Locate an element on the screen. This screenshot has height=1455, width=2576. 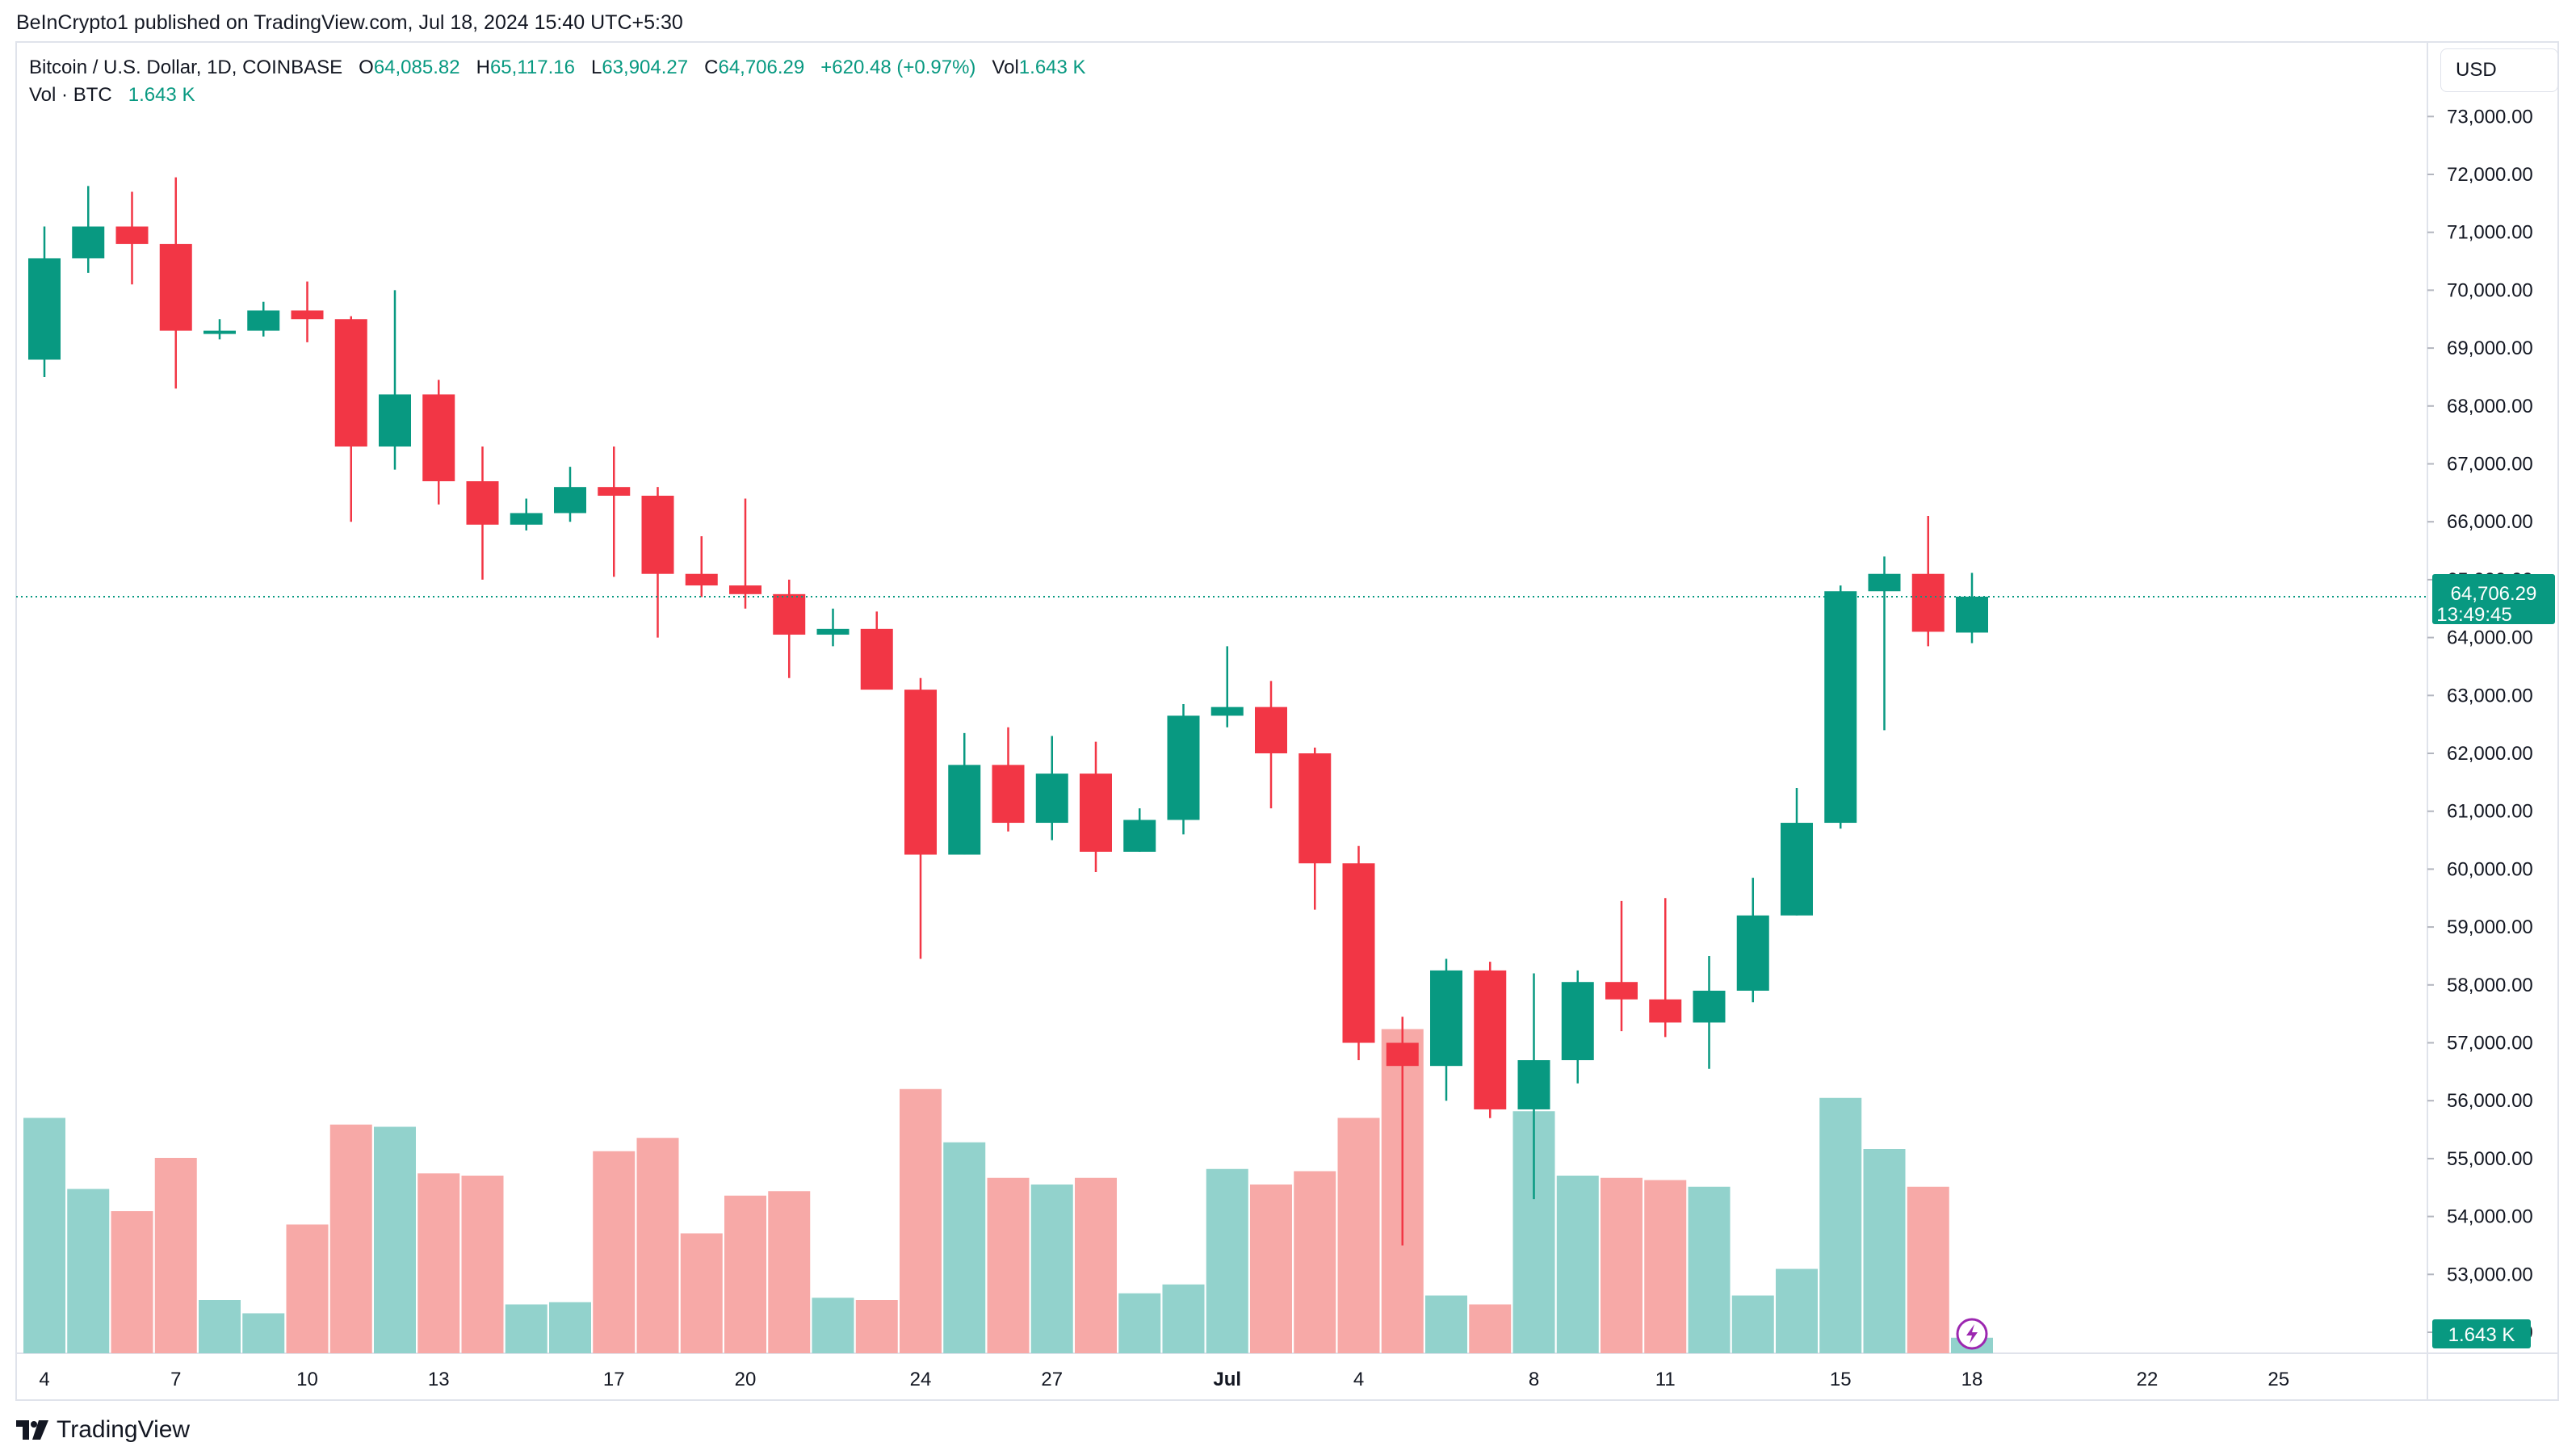
price-tick-label: 54,000.00 is located at coordinates (2490, 1217).